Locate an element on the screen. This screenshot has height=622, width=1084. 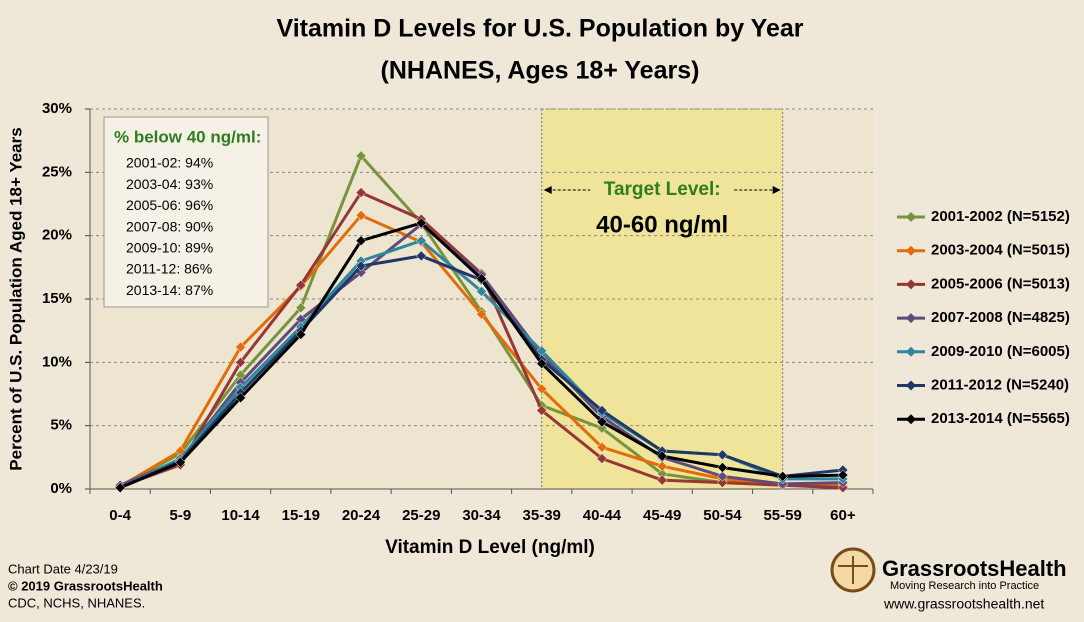
logo-tagline: Moving Research into Practice is located at coordinates (964, 586).